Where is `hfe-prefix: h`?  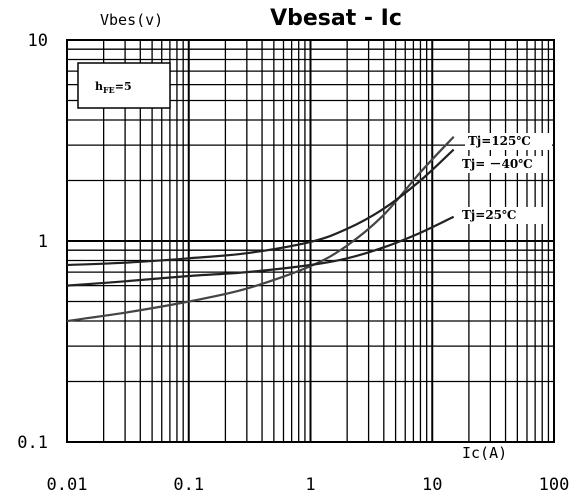 hfe-prefix: h is located at coordinates (99, 86).